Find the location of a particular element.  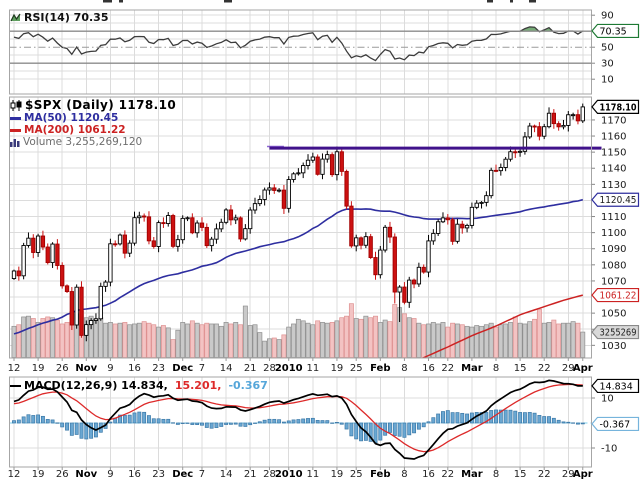

svg-text: 1100 is located at coordinates (613, 233).